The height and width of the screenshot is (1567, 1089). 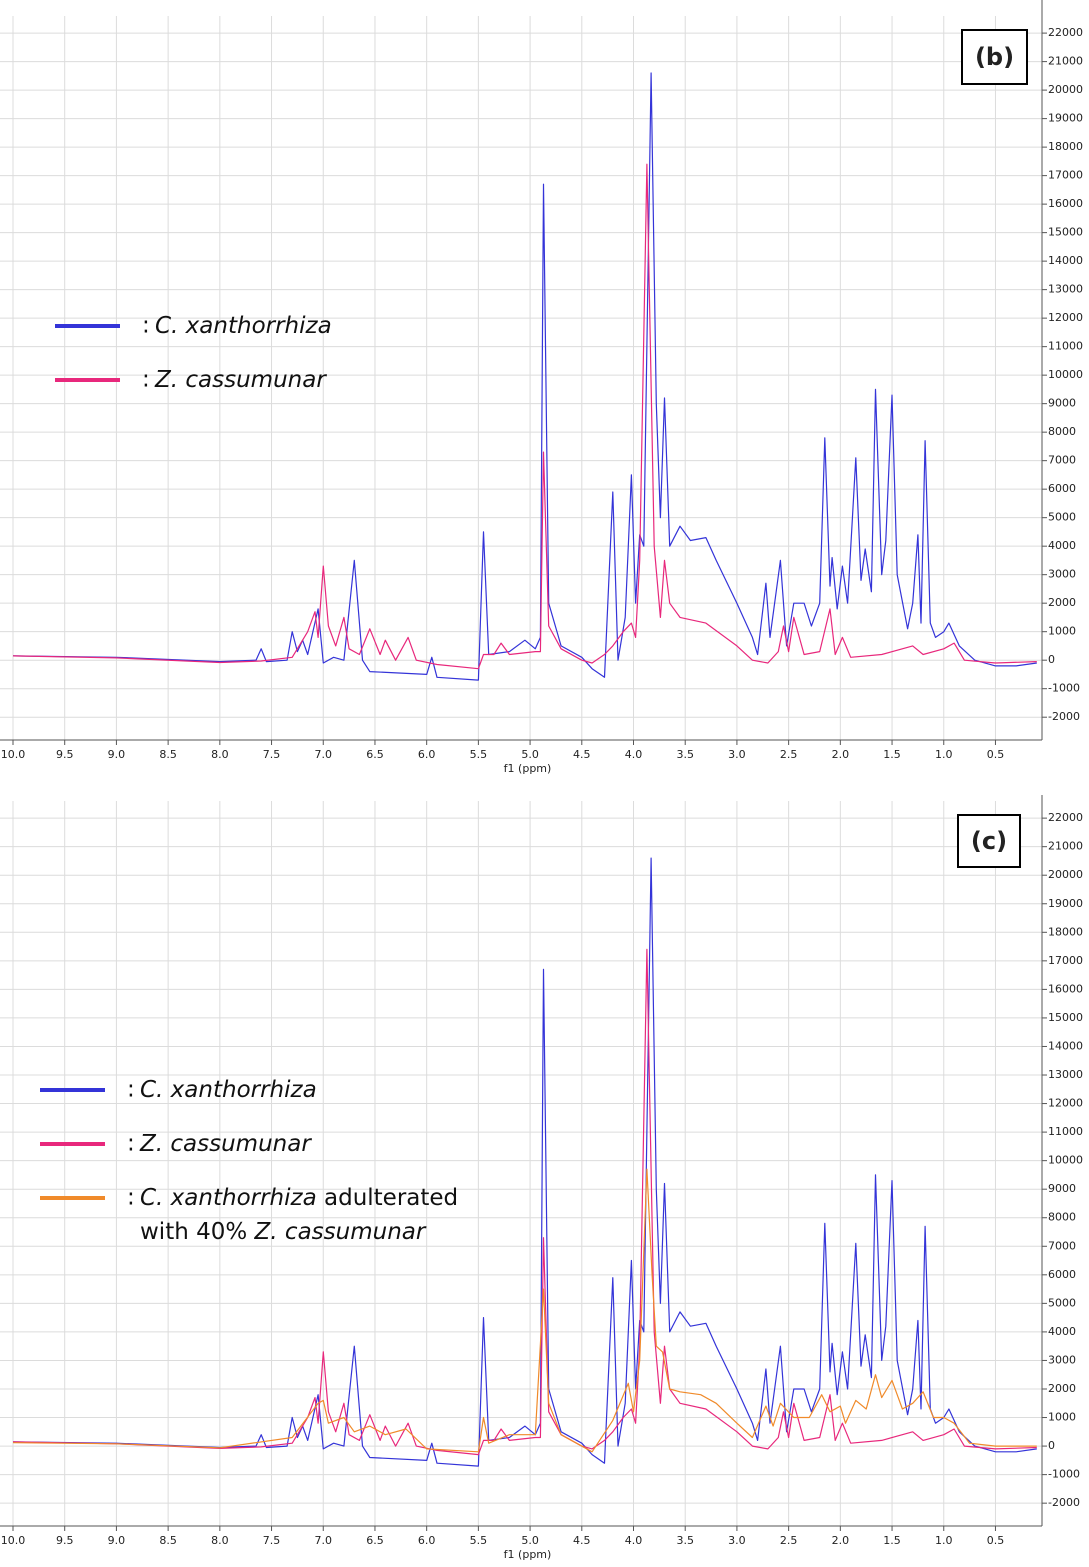 I want to click on y-tick-label: 3000, so click(x=1062, y=1359).